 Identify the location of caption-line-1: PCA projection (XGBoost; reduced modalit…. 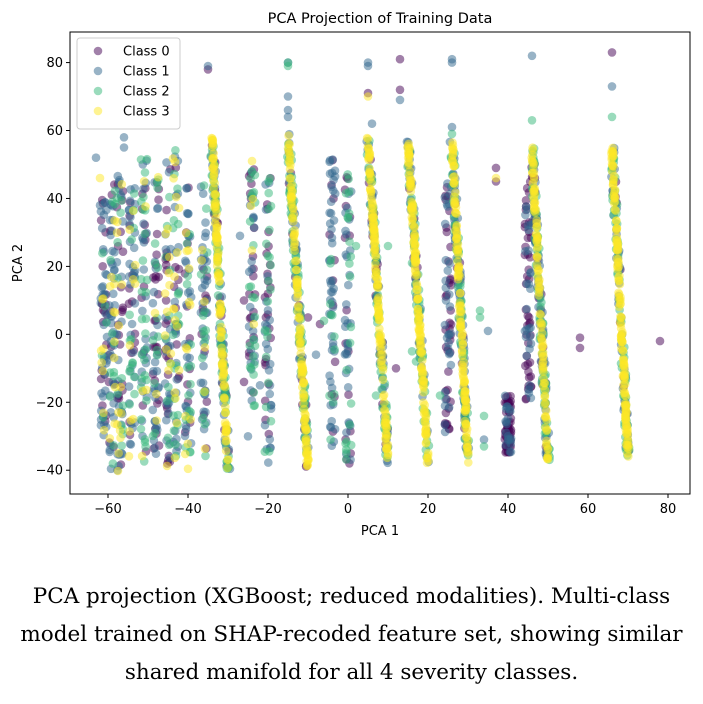
(351, 596).